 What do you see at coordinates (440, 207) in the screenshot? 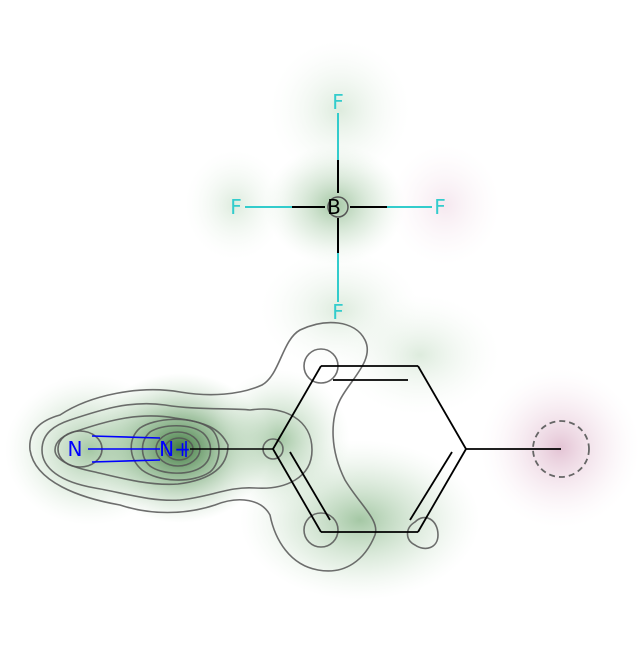
I see `atom-label-f-right: F` at bounding box center [440, 207].